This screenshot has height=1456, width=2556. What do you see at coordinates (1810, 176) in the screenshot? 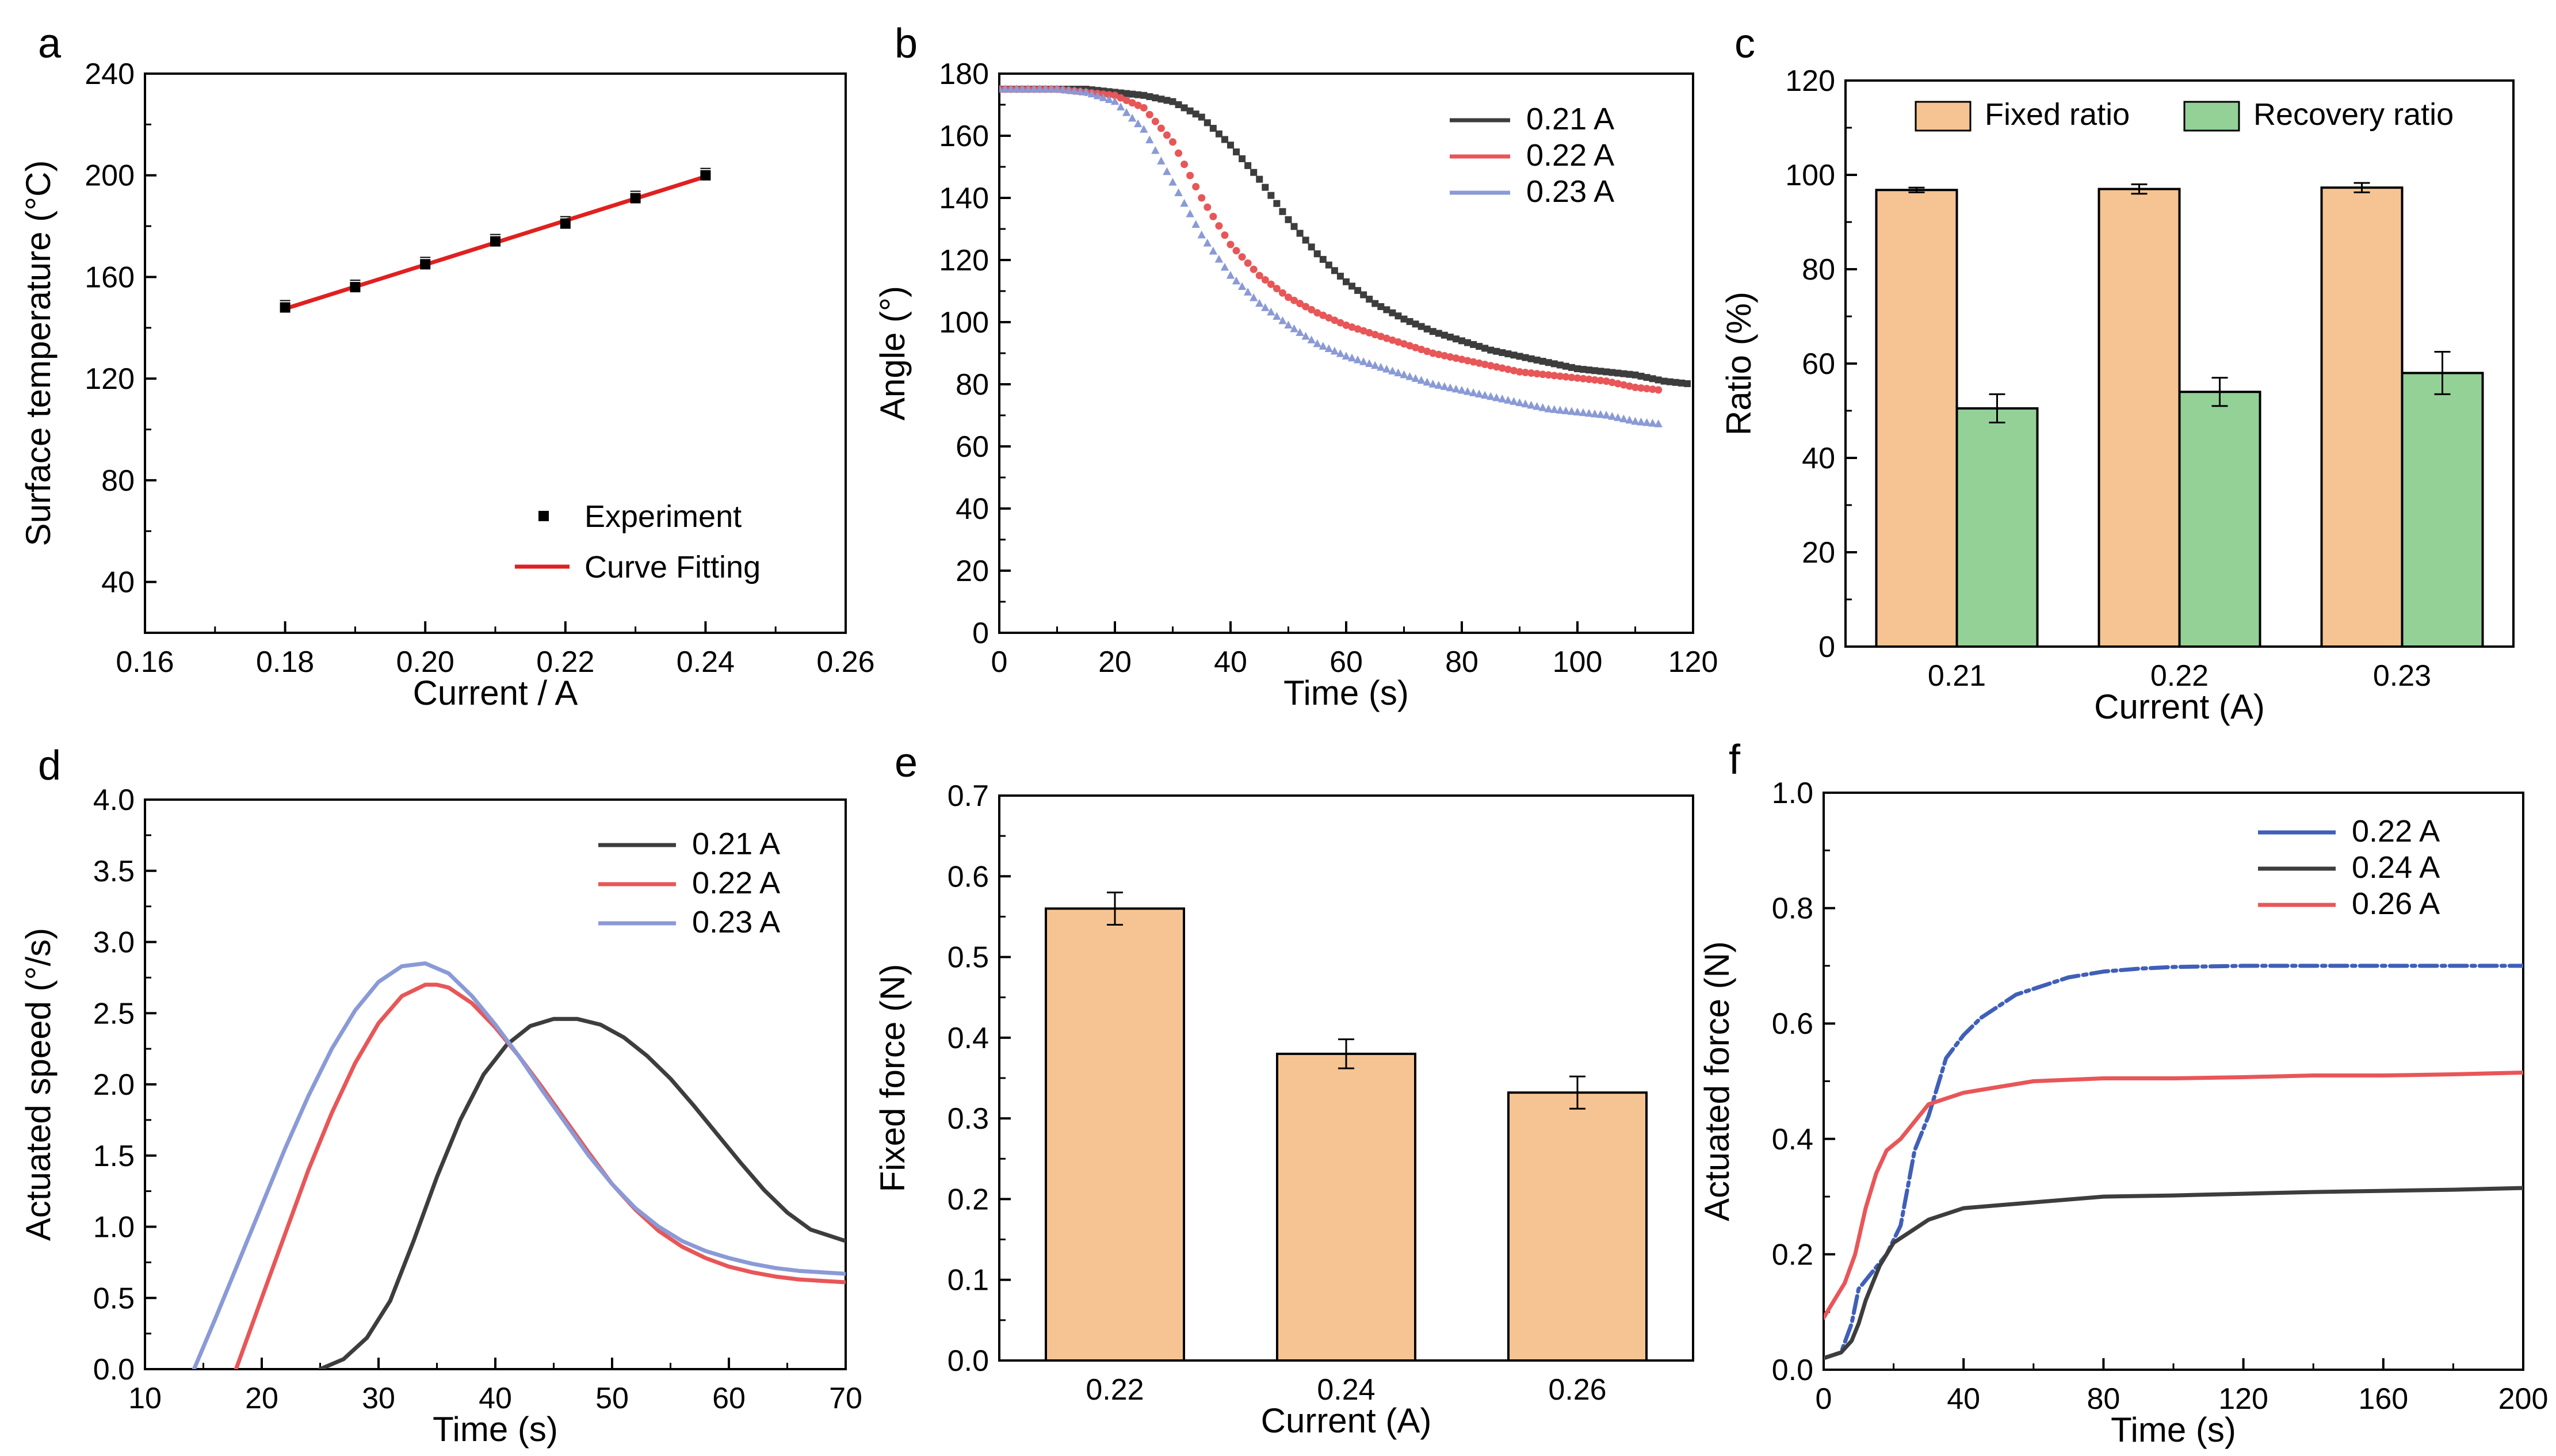
I see `y-tick-label: 100` at bounding box center [1810, 176].